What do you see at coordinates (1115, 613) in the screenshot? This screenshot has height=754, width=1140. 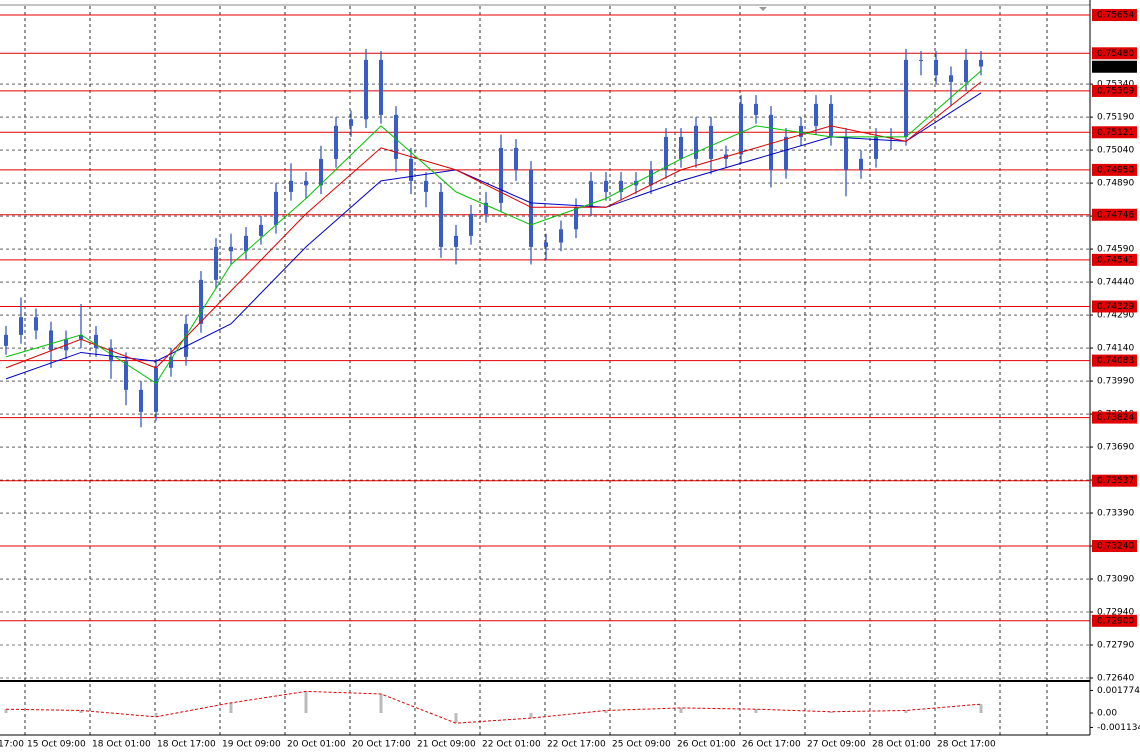 I see `y-tick-label: 0.72940` at bounding box center [1115, 613].